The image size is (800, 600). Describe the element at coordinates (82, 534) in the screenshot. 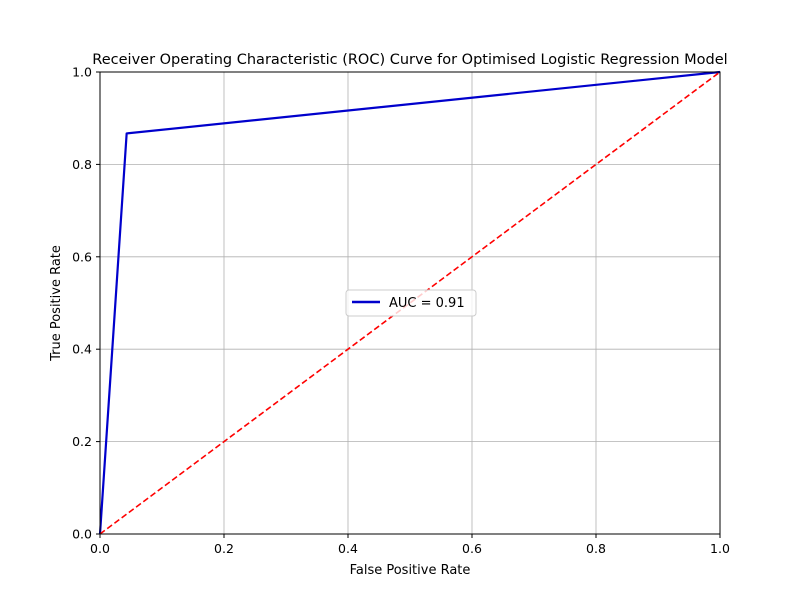

I see `y-tick-label-0: 0.0` at that location.